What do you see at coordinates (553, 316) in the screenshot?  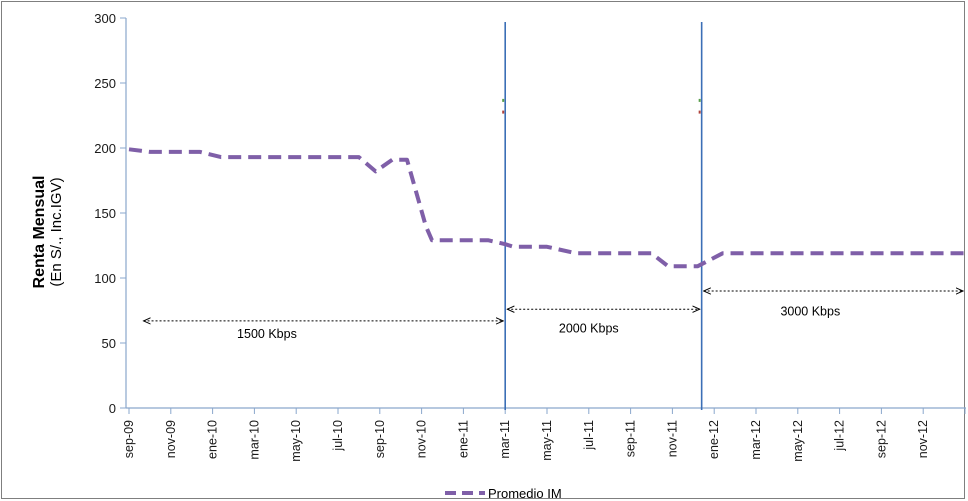 I see `speed-annotations: 1500 Kbps 2000 Kbps 3000 Kbps` at bounding box center [553, 316].